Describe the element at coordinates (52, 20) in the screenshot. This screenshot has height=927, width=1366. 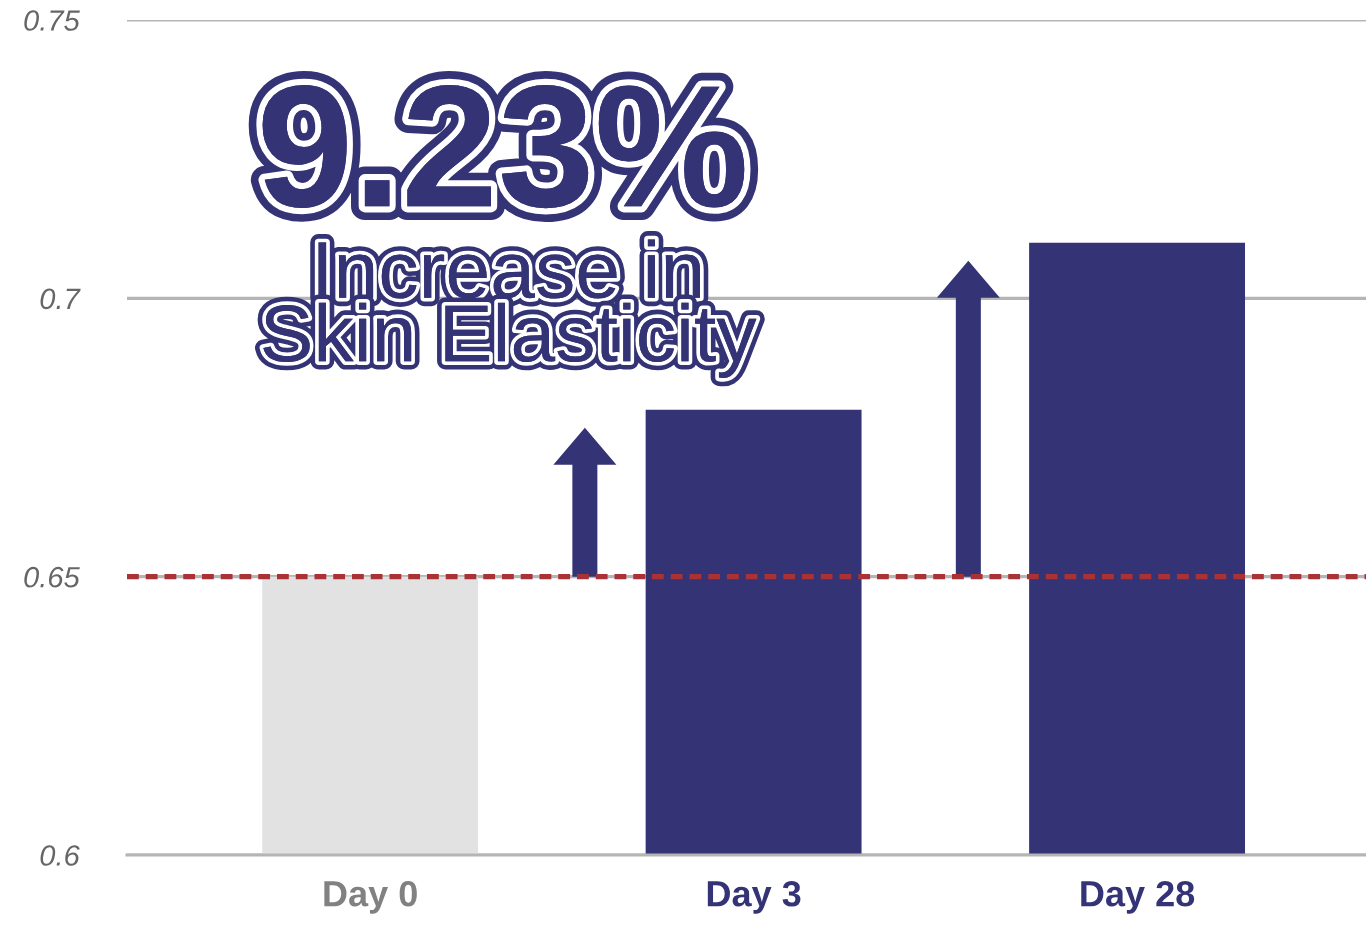
I see `y-tick-label: 0.75` at that location.